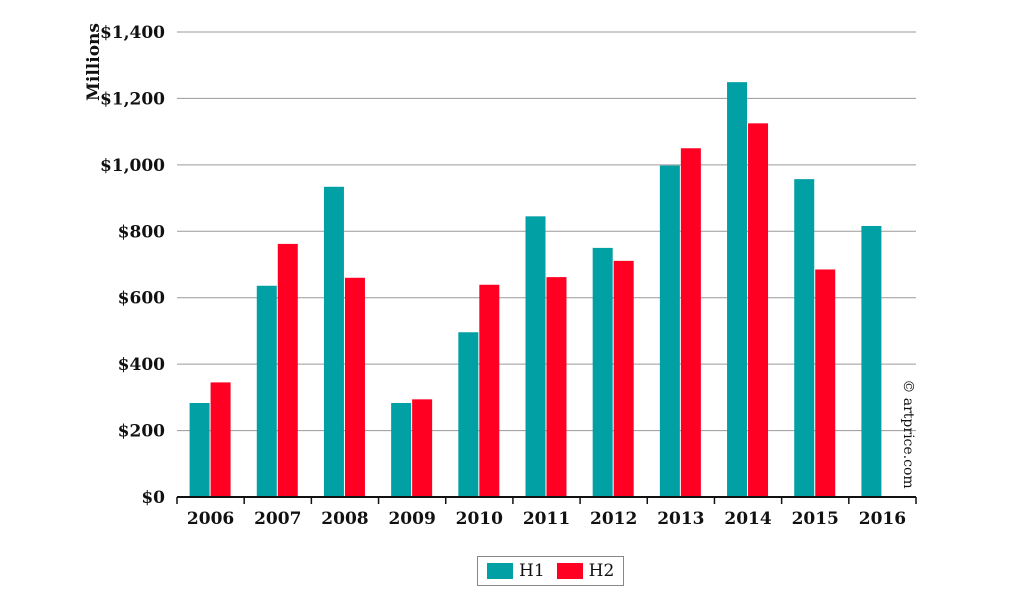 The width and height of the screenshot is (1024, 603). I want to click on x-tick-label: 2006, so click(210, 519).